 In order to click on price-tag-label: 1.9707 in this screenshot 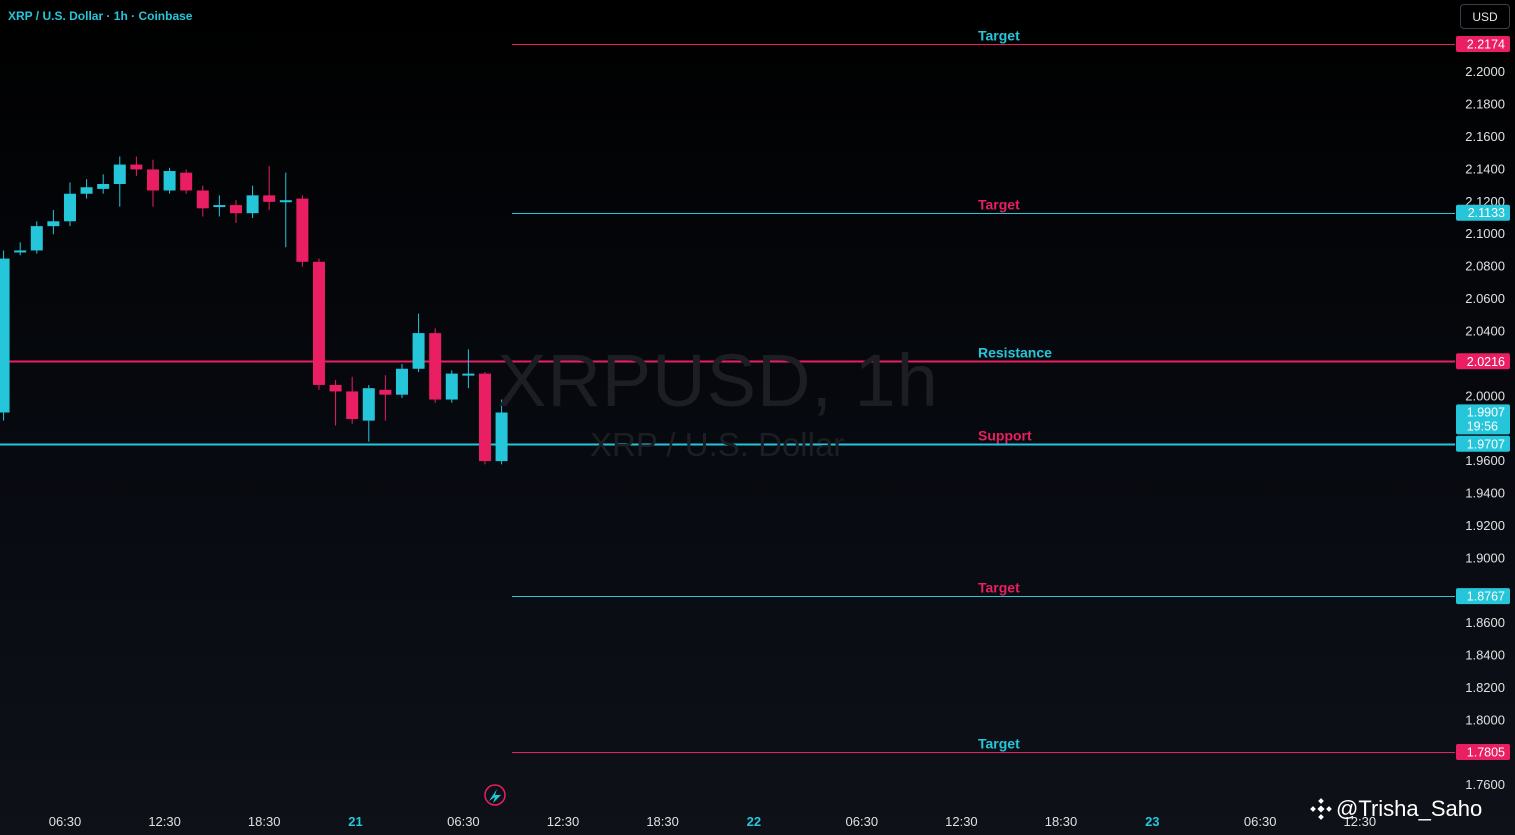, I will do `click(1486, 444)`.